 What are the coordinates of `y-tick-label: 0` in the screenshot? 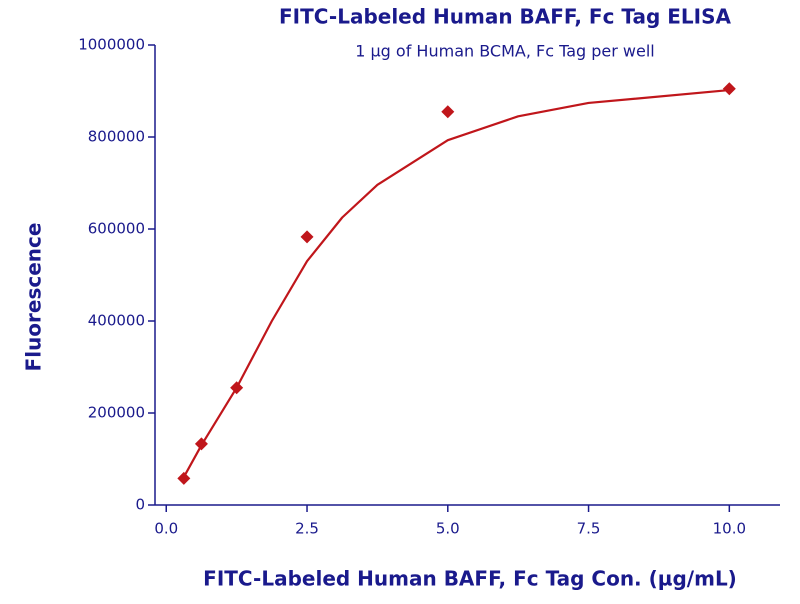 It's located at (140, 505).